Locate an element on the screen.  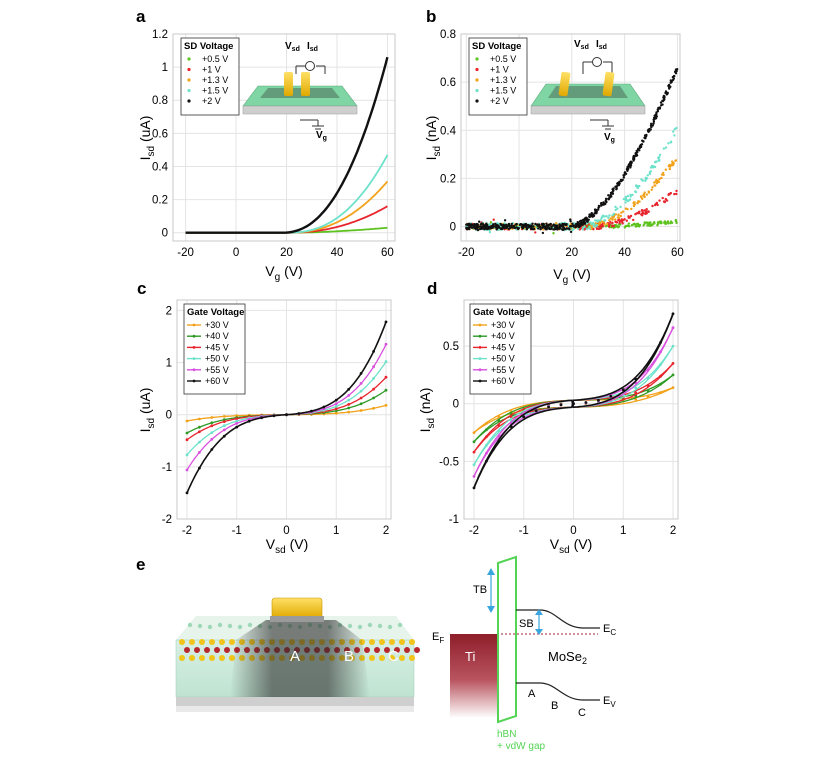
legend-label-a: +1 V is located at coordinates (211, 70).